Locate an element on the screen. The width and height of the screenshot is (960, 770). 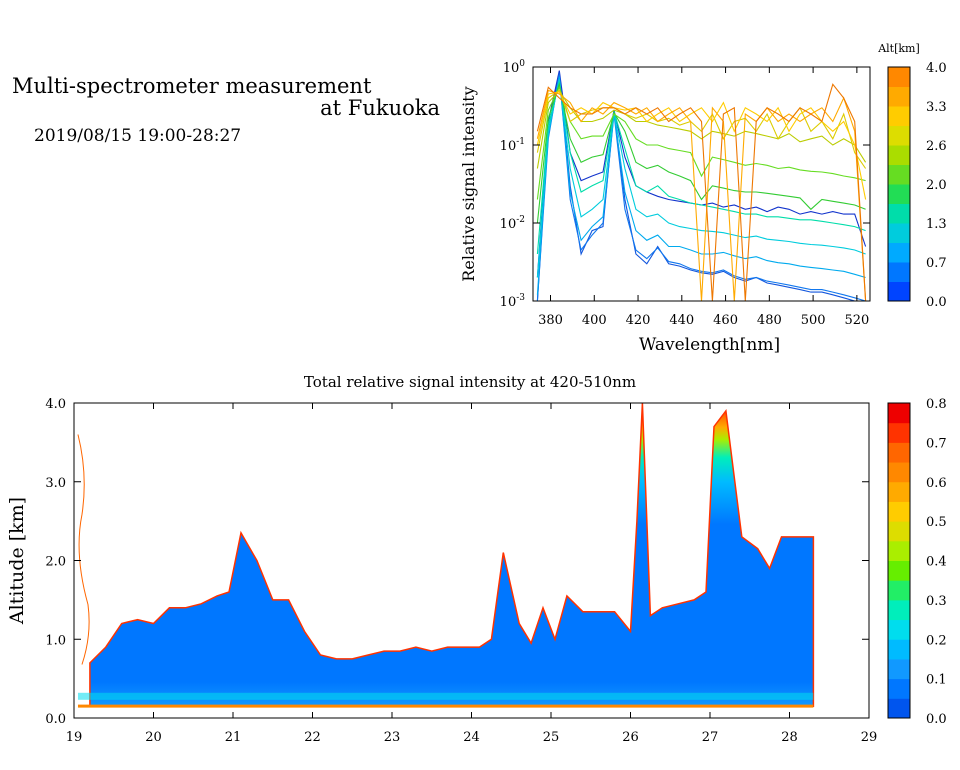
colorbar-tick-label: 2.6 is located at coordinates (936, 146).